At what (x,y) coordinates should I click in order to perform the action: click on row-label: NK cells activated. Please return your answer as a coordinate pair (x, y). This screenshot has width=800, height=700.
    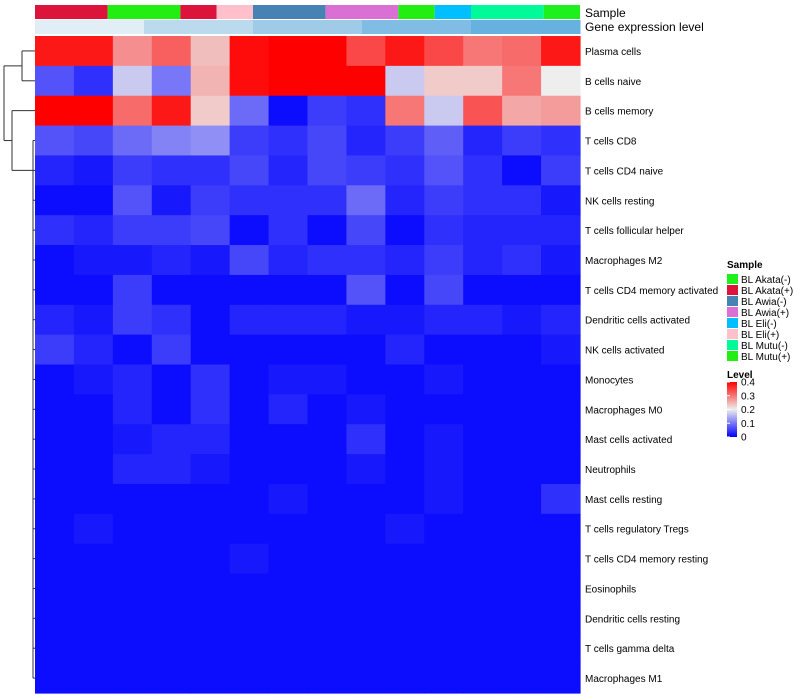
    Looking at the image, I should click on (624, 351).